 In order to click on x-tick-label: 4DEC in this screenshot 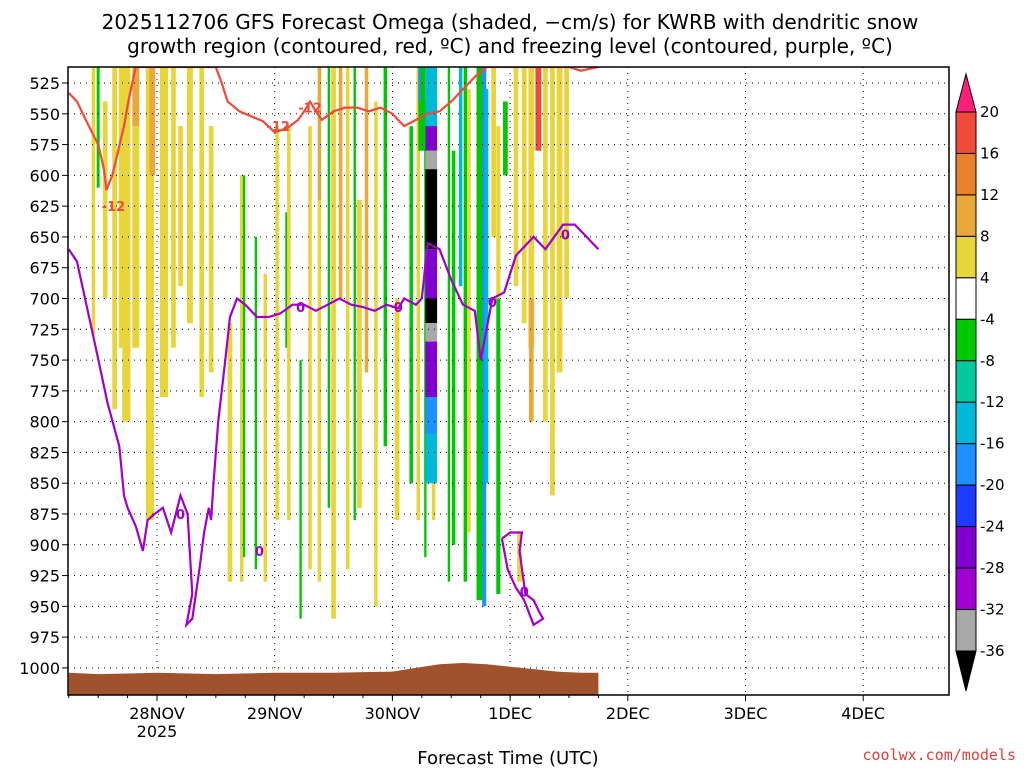, I will do `click(863, 713)`.